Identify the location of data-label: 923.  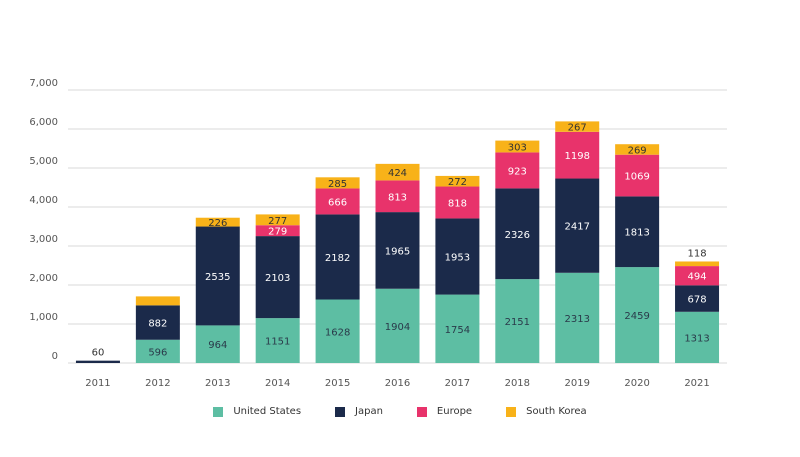
(517, 171).